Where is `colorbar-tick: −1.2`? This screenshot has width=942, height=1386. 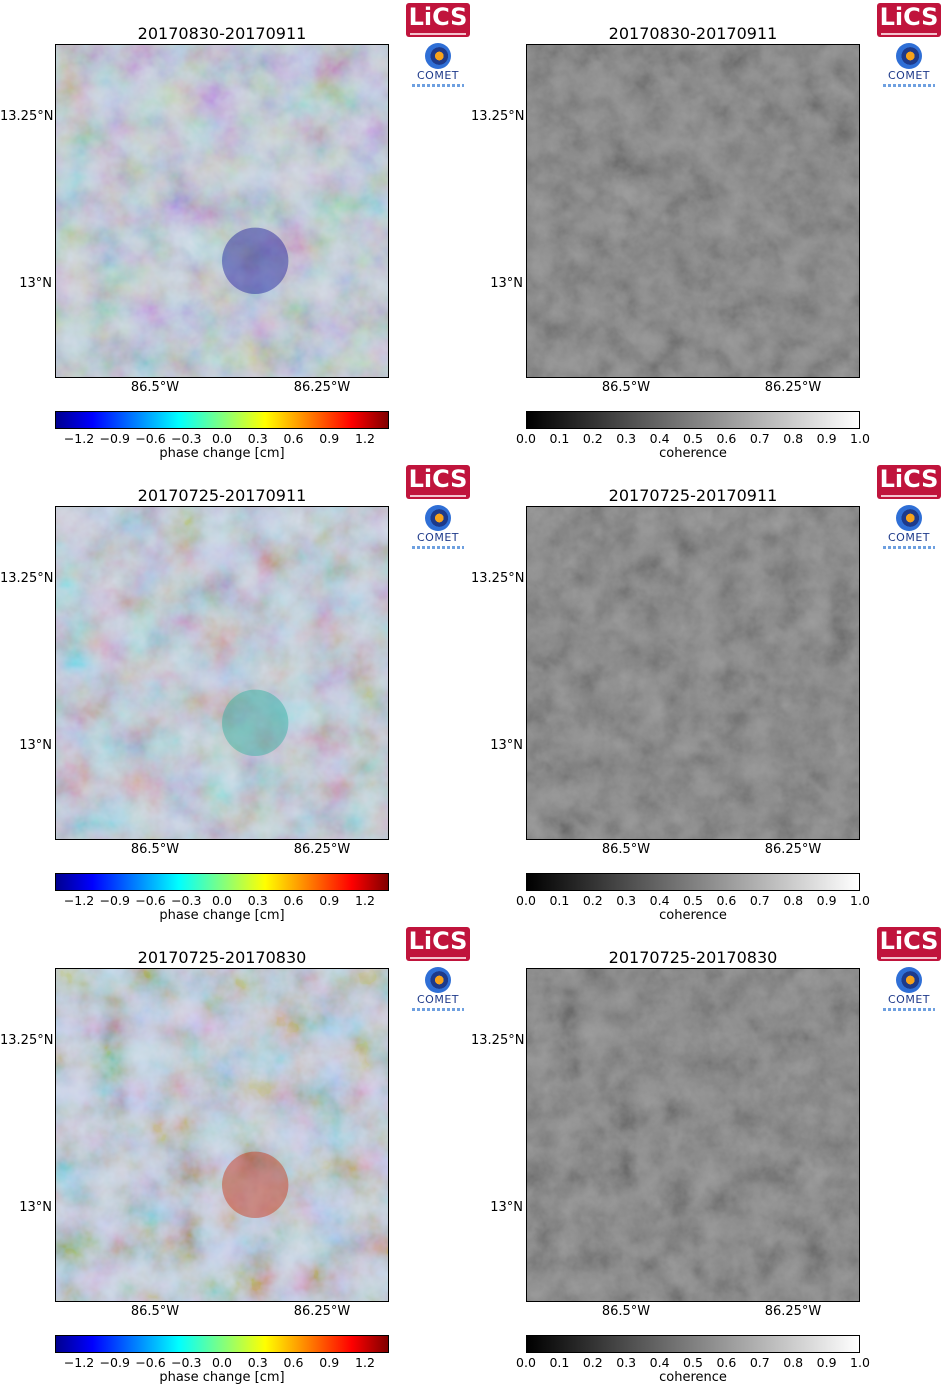 colorbar-tick: −1.2 is located at coordinates (79, 438).